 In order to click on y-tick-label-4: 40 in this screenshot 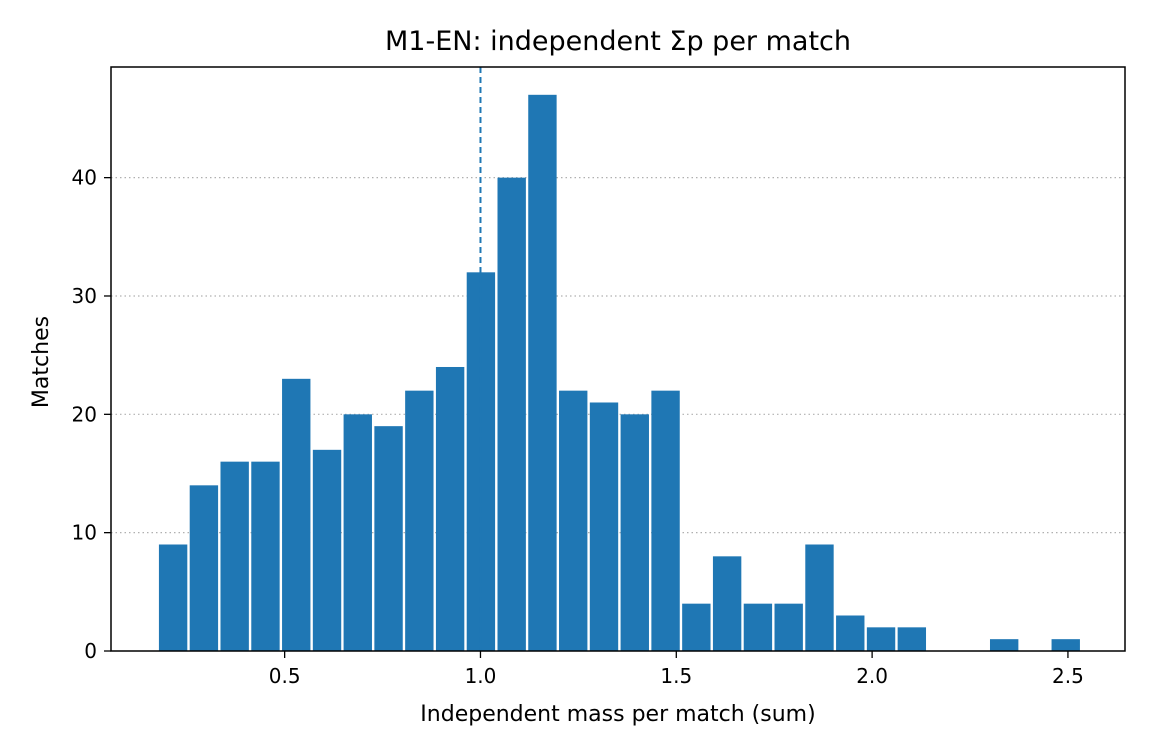, I will do `click(84, 178)`.